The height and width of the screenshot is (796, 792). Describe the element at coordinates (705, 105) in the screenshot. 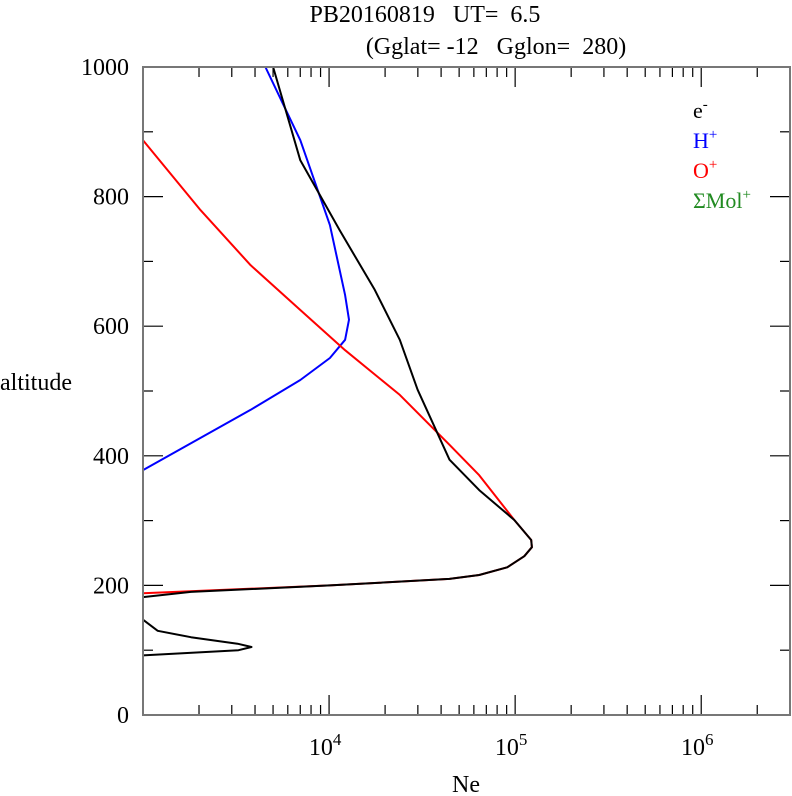

I see `legend-superscript: -` at that location.